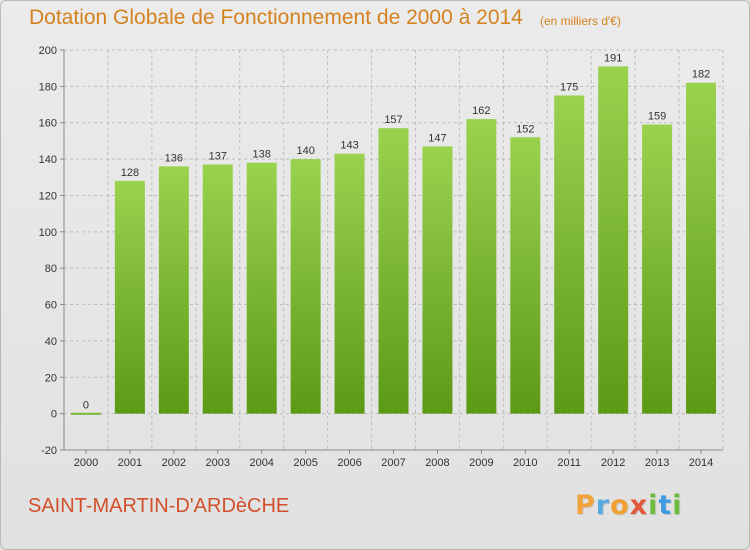 This screenshot has width=750, height=550. What do you see at coordinates (613, 463) in the screenshot?
I see `x-tick-label-2012: 2012` at bounding box center [613, 463].